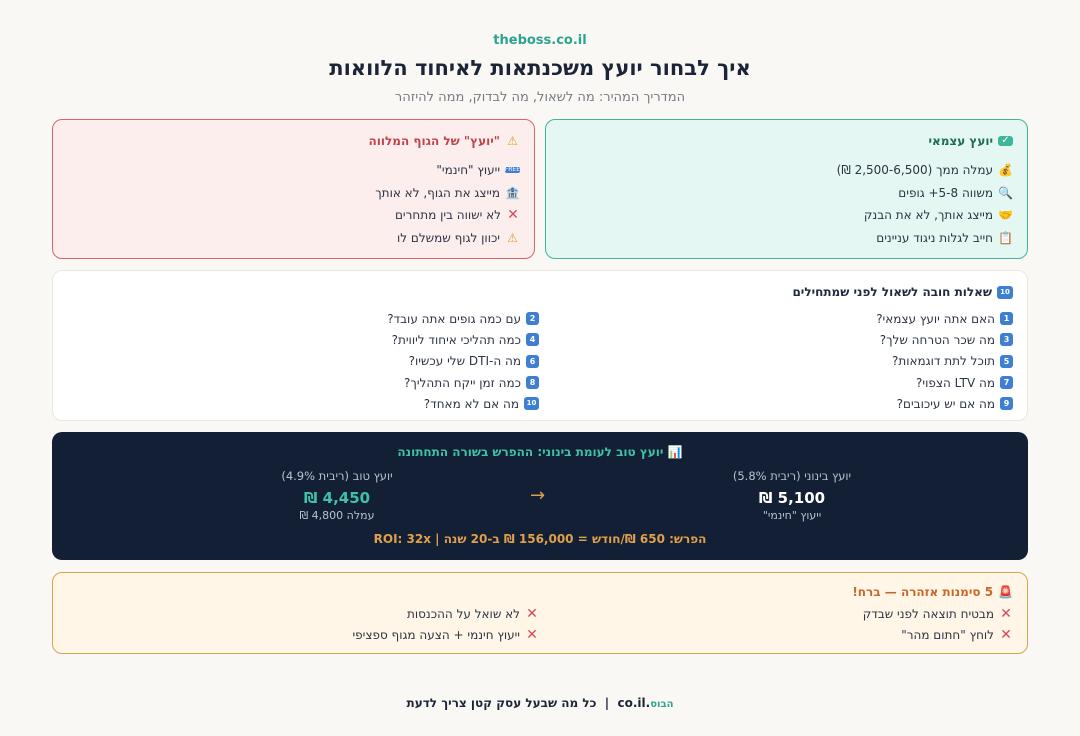 This screenshot has width=1080, height=736. I want to click on list-item: 💰 עמלה ממך (2,500-6,500 ₪), so click(924, 170).